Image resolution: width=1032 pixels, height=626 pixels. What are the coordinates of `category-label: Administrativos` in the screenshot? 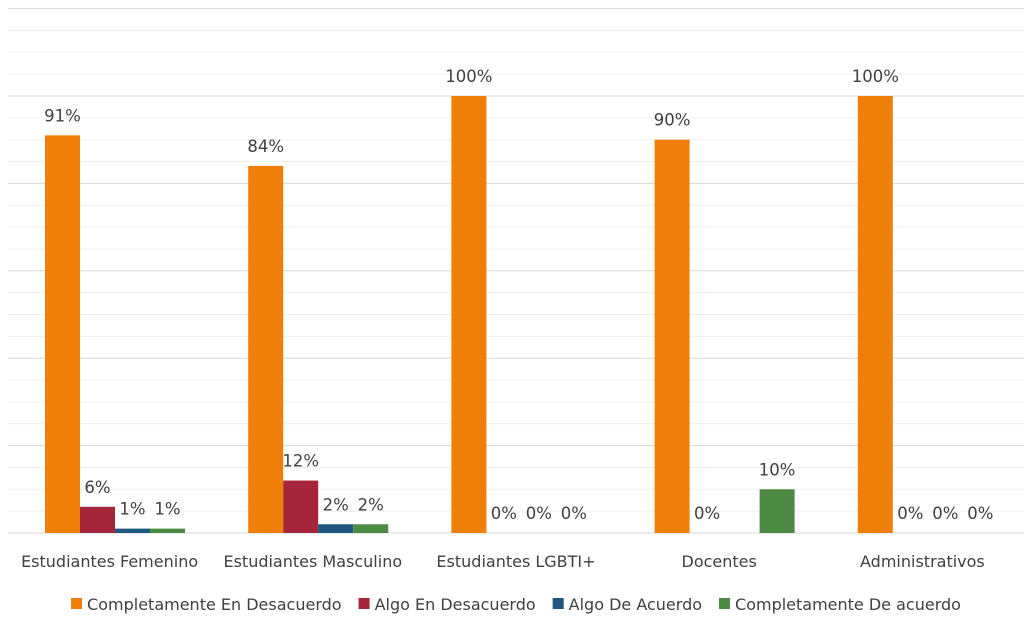 It's located at (922, 561).